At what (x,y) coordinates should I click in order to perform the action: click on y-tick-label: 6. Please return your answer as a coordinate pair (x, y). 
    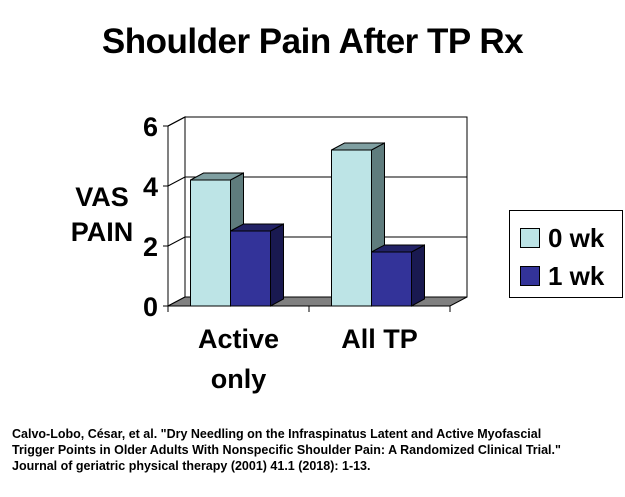
    Looking at the image, I should click on (150, 127).